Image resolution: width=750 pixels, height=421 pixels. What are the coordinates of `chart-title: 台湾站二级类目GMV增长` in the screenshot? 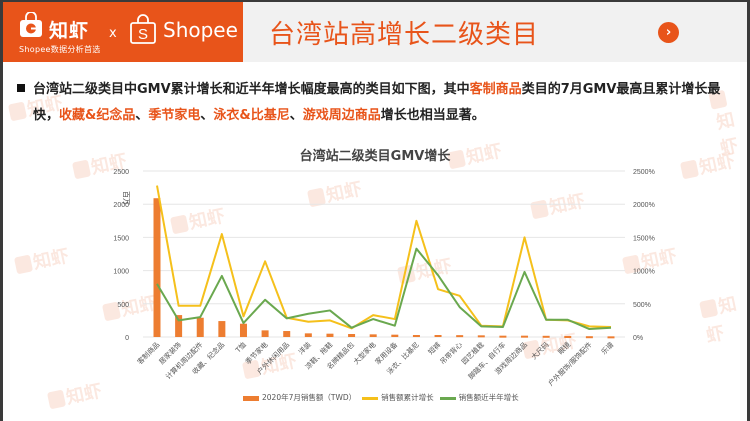 It's located at (375, 156).